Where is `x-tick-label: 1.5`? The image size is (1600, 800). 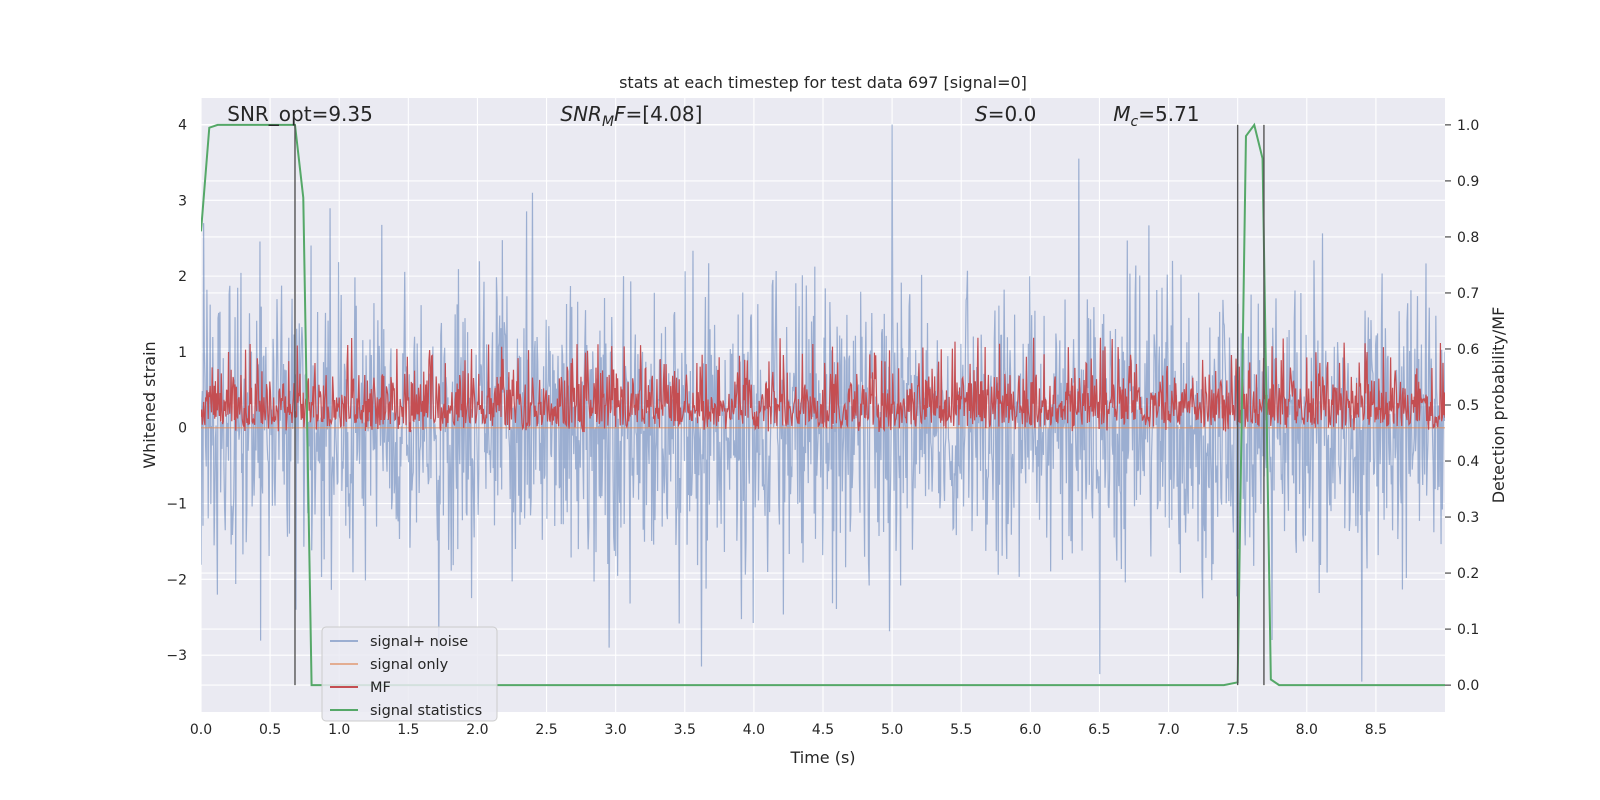 x-tick-label: 1.5 is located at coordinates (408, 730).